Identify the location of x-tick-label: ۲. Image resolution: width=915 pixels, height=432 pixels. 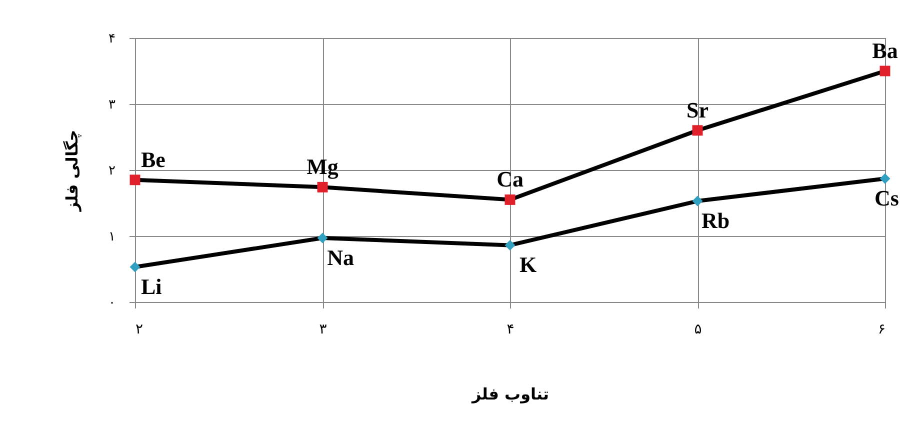
(140, 330).